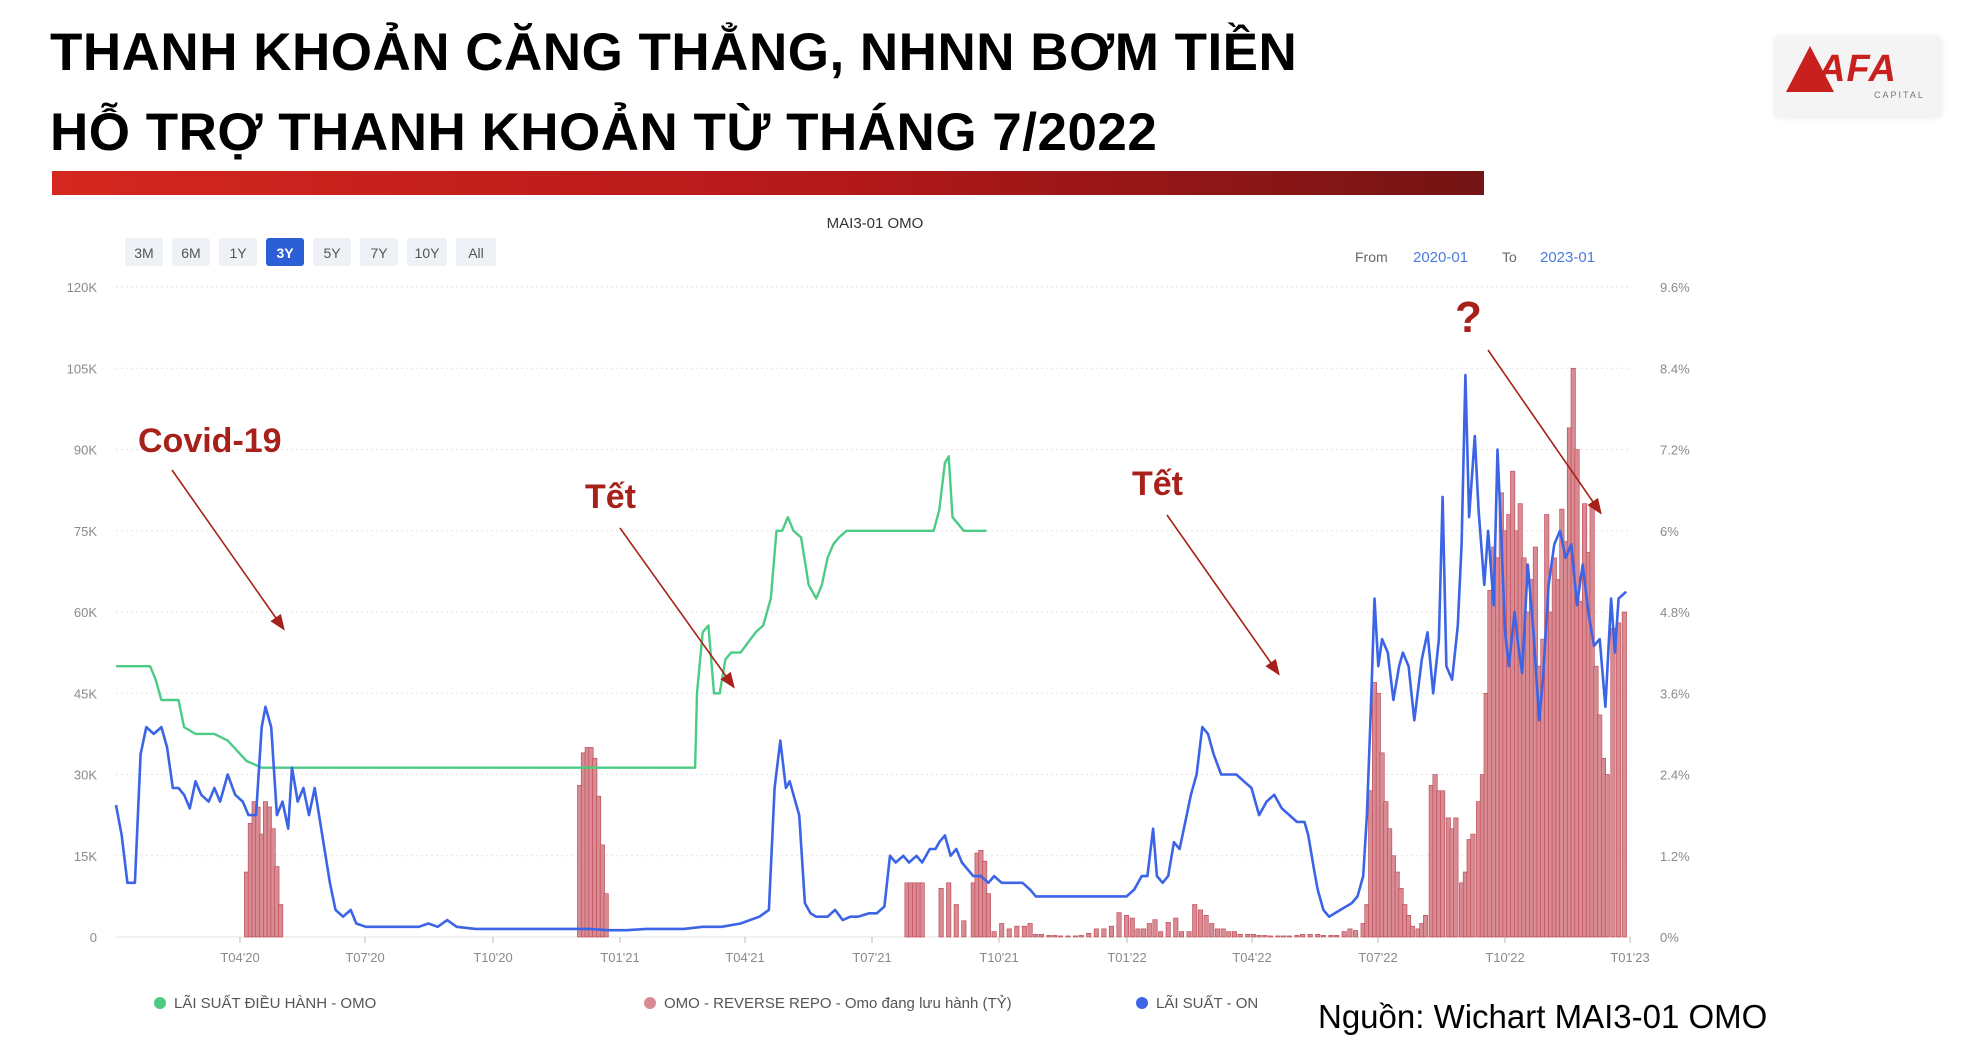 Image resolution: width=1962 pixels, height=1062 pixels. Describe the element at coordinates (265, 1003) in the screenshot. I see `legend-item: LÃI SUẤT ĐIỀU HÀNH - OMO` at that location.